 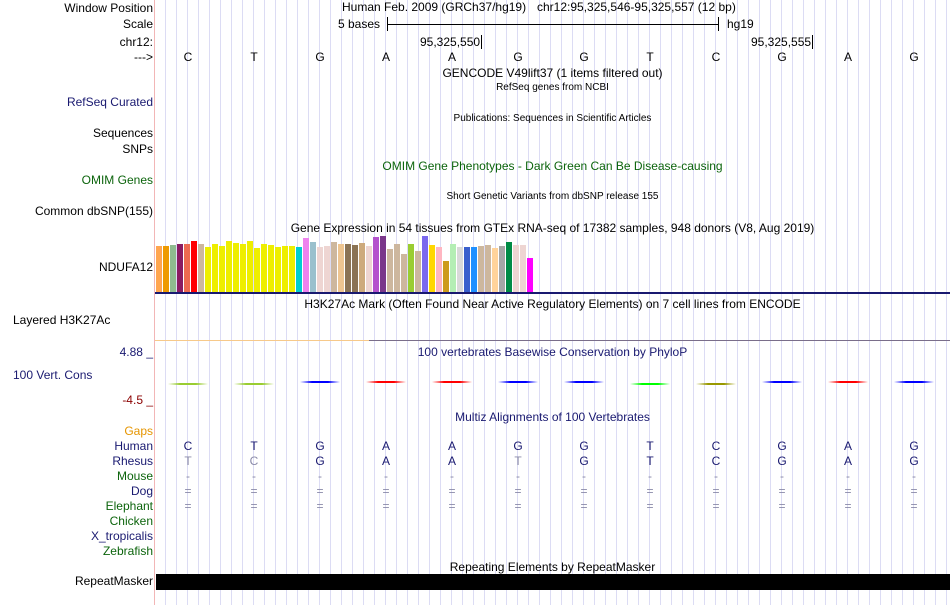 I want to click on repeatmasker-element, so click(x=553, y=582).